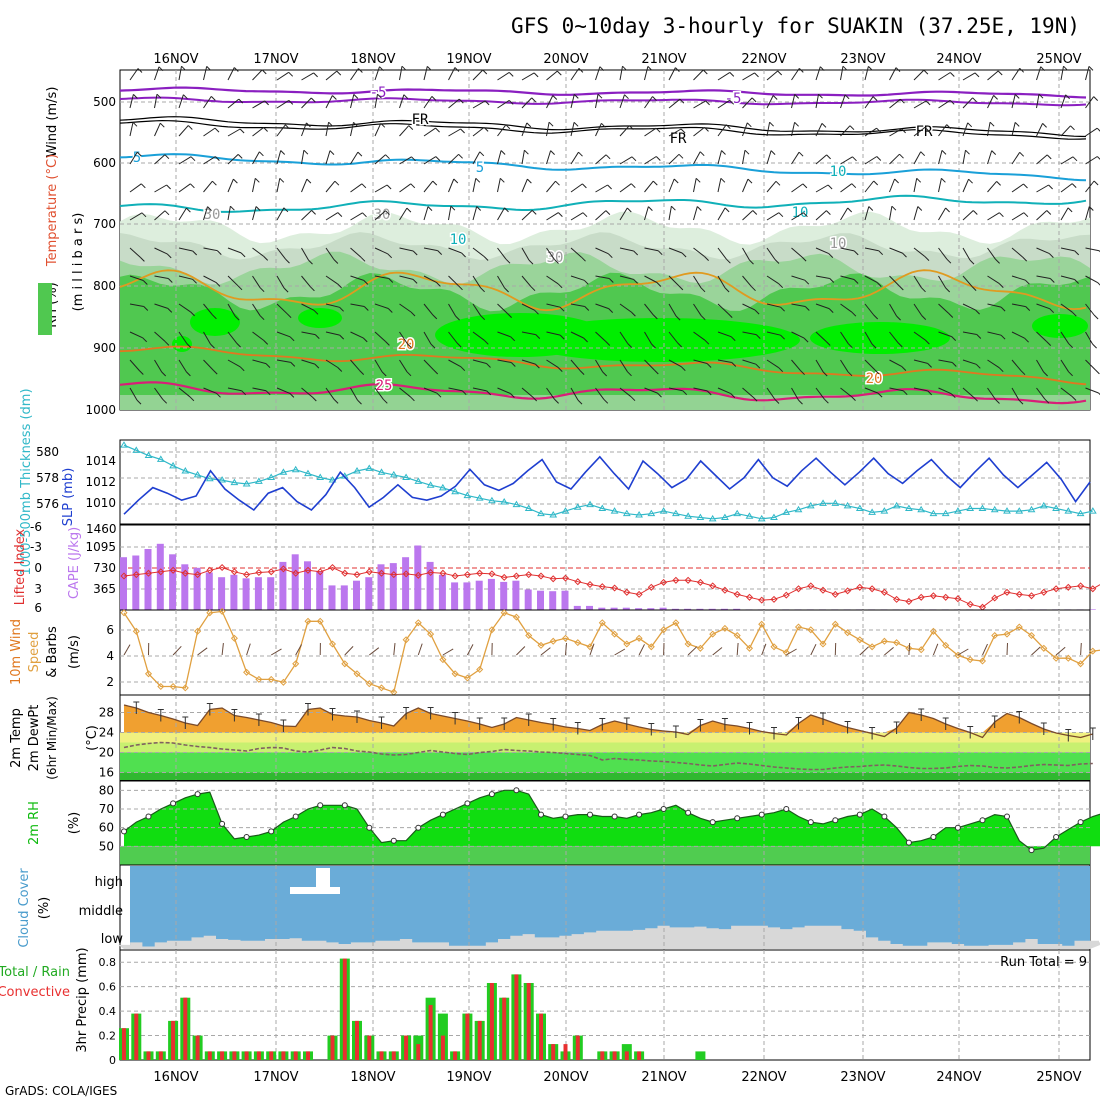  I want to click on rh-blob, so click(182, 344).